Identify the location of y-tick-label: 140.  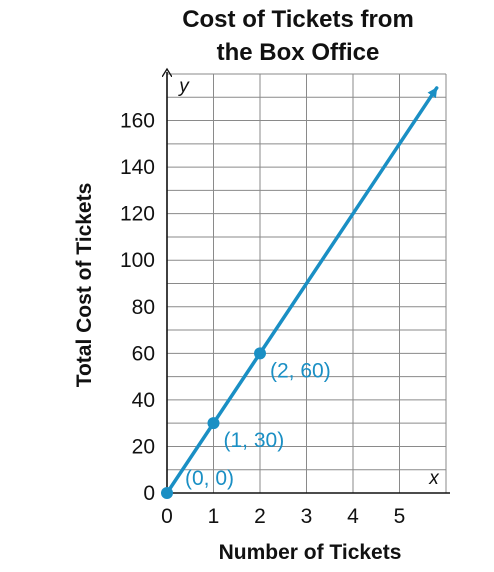
(137, 167).